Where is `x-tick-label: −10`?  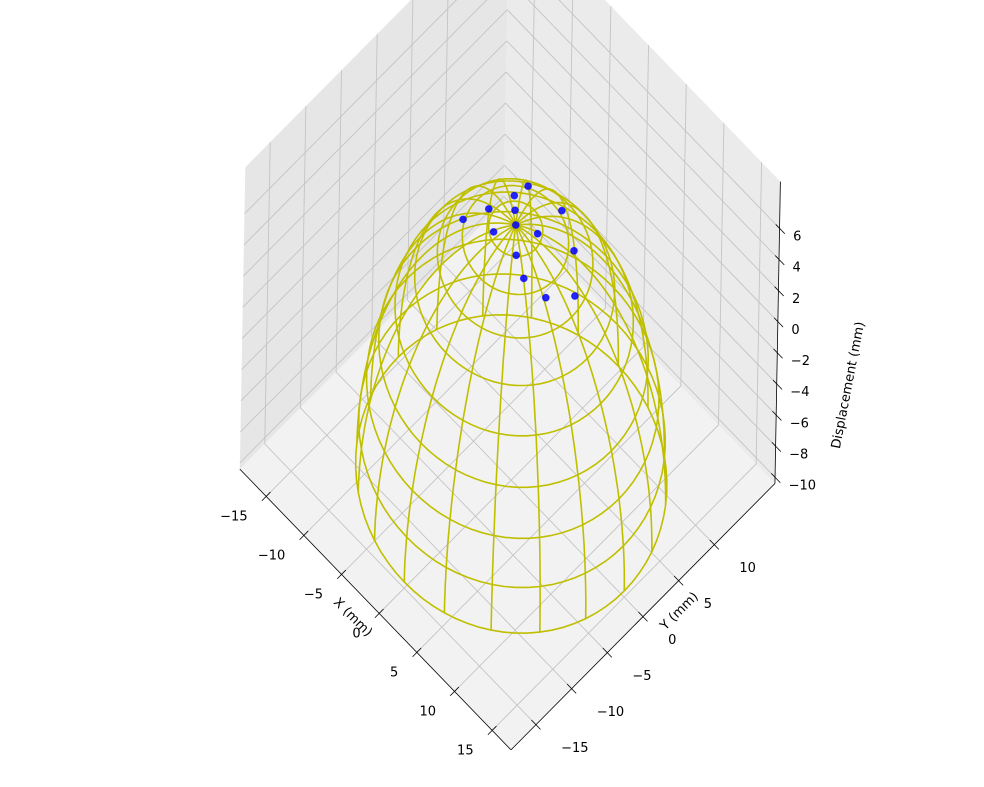
x-tick-label: −10 is located at coordinates (271, 556).